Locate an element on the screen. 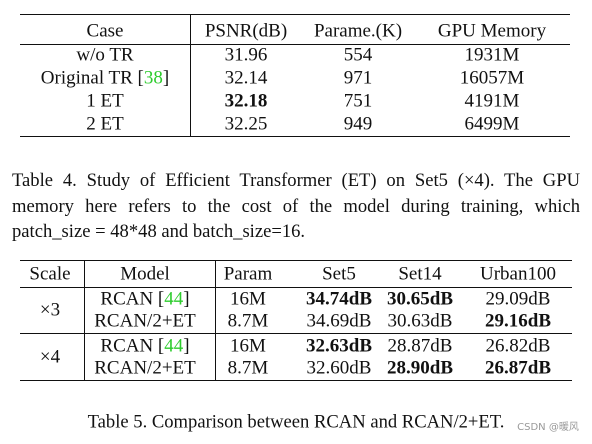  cell: Model is located at coordinates (145, 274).